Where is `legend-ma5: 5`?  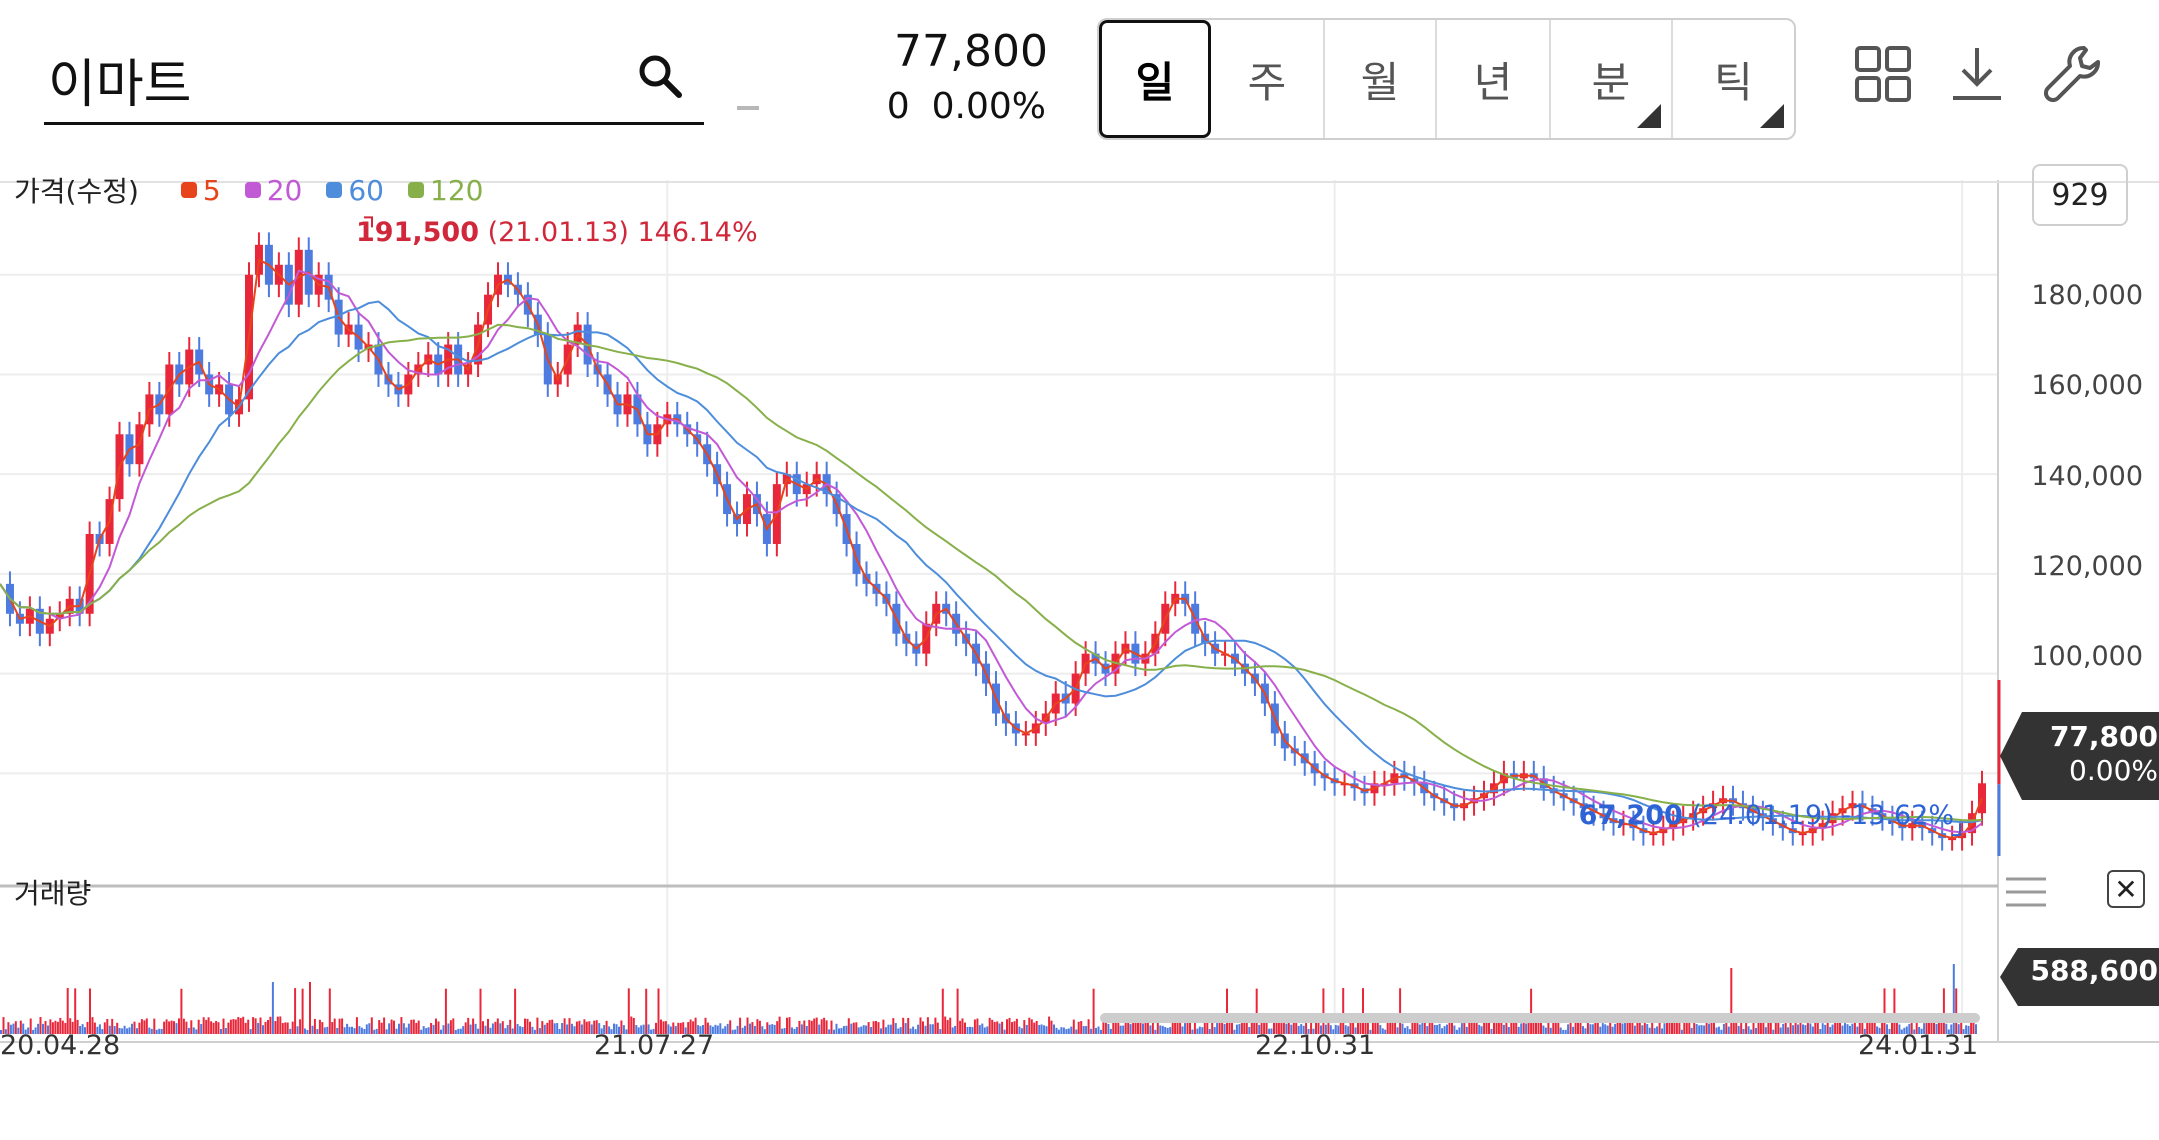 legend-ma5: 5 is located at coordinates (200, 190).